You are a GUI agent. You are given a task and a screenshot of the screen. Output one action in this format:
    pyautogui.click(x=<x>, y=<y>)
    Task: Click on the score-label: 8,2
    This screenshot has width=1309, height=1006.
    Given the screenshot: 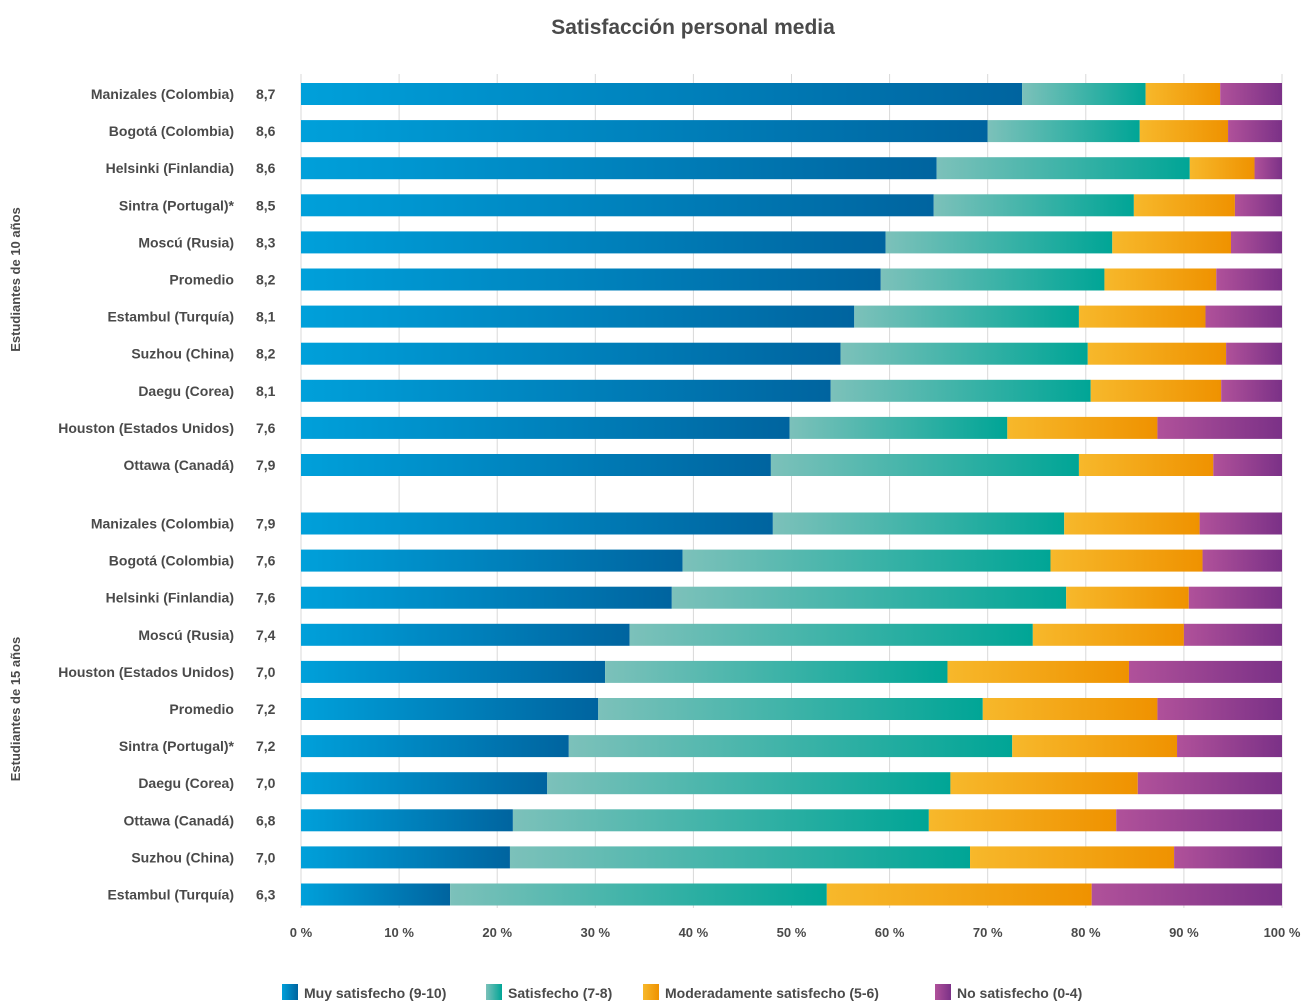 What is the action you would take?
    pyautogui.click(x=266, y=354)
    